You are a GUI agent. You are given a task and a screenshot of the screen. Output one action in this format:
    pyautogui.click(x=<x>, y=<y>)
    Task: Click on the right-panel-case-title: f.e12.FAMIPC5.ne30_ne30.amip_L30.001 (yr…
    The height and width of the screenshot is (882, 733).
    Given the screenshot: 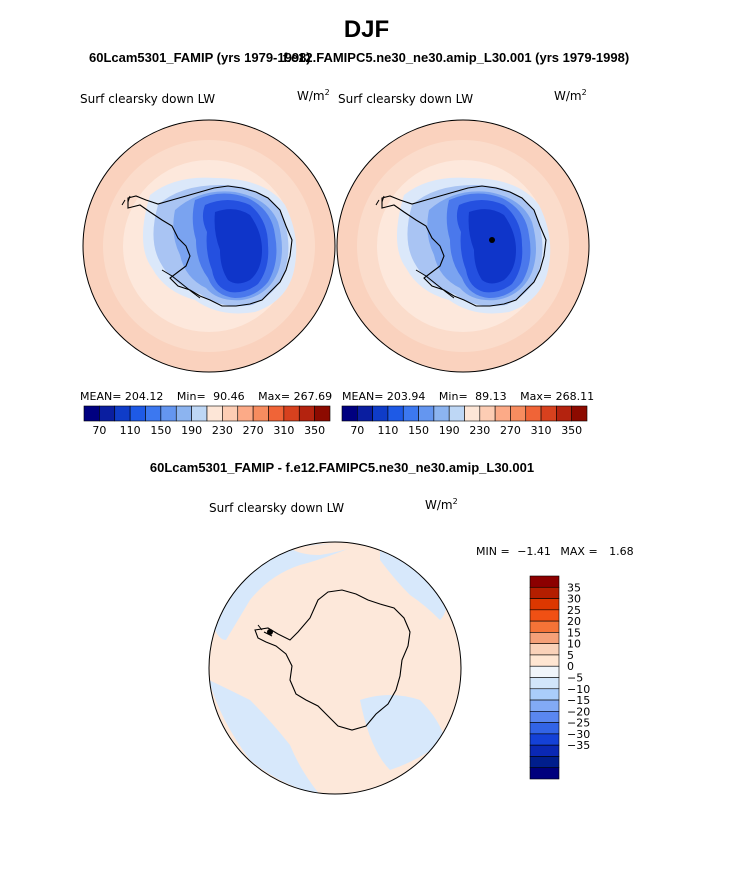 What is the action you would take?
    pyautogui.click(x=456, y=57)
    